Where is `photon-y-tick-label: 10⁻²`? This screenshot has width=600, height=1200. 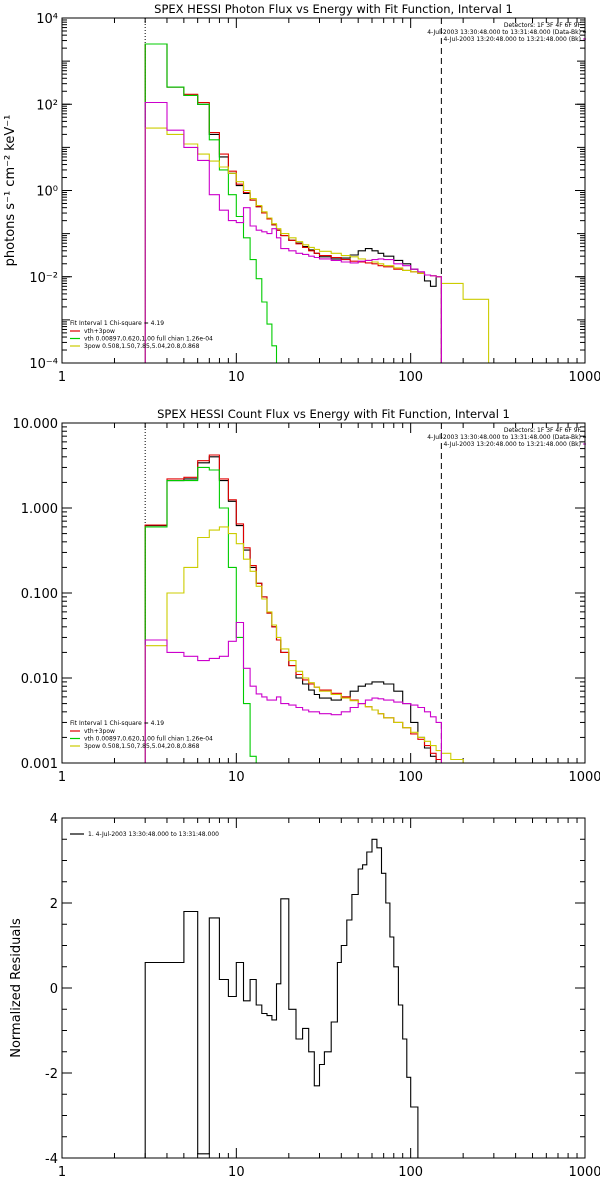
photon-y-tick-label: 10⁻² is located at coordinates (43, 278).